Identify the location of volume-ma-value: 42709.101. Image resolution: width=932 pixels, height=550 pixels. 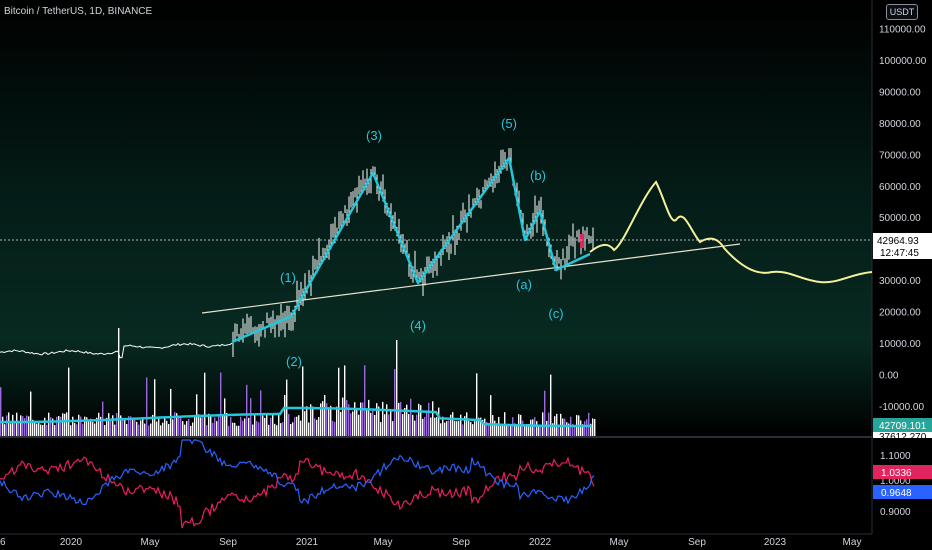
(903, 426).